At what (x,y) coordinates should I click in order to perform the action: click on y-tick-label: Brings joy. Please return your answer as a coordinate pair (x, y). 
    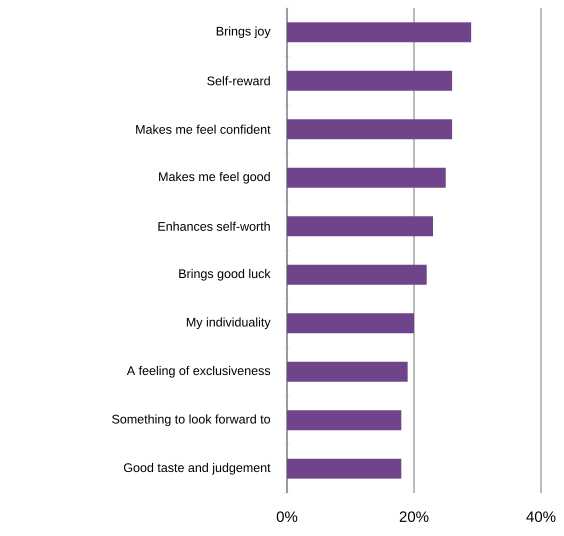
    Looking at the image, I should click on (243, 32).